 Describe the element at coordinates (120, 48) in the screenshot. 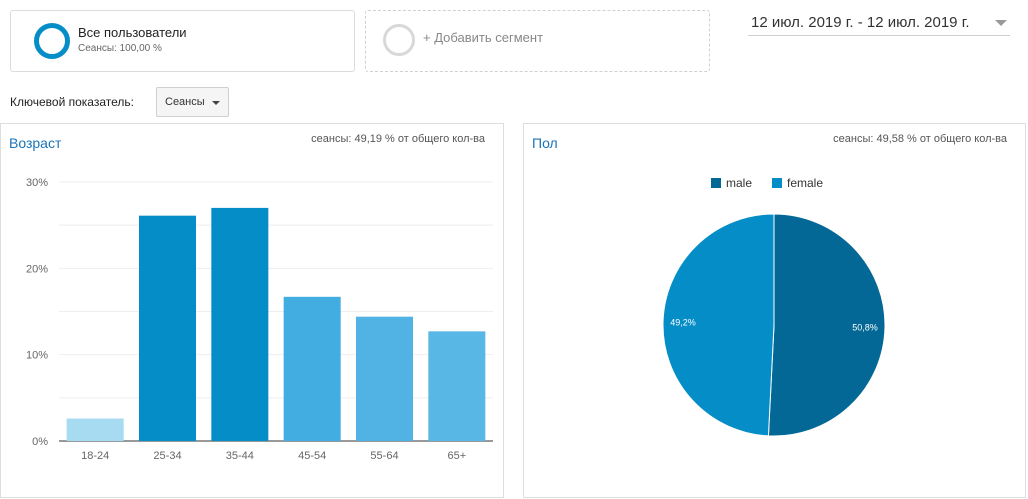

I see `segment-subtitle: Сеансы: 100,00 %` at that location.